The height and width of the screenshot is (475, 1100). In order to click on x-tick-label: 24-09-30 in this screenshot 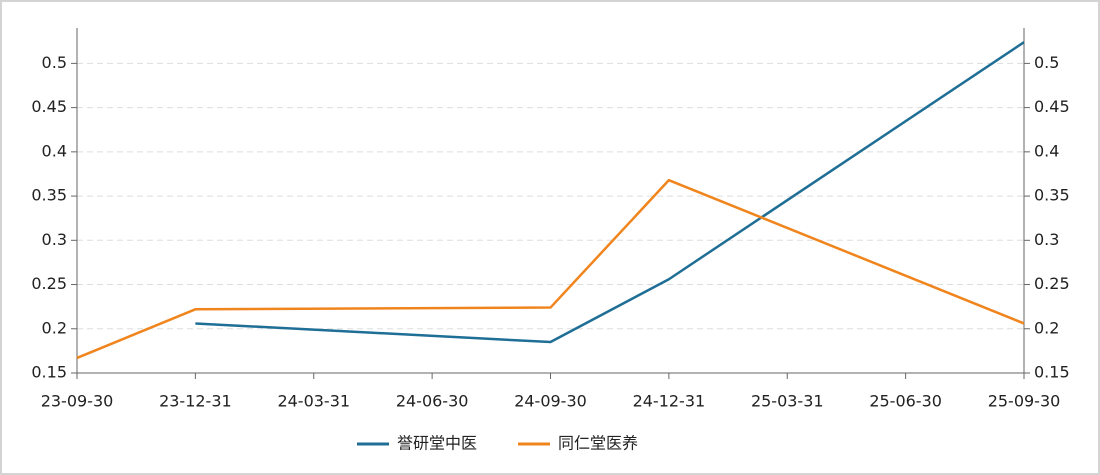, I will do `click(550, 401)`.